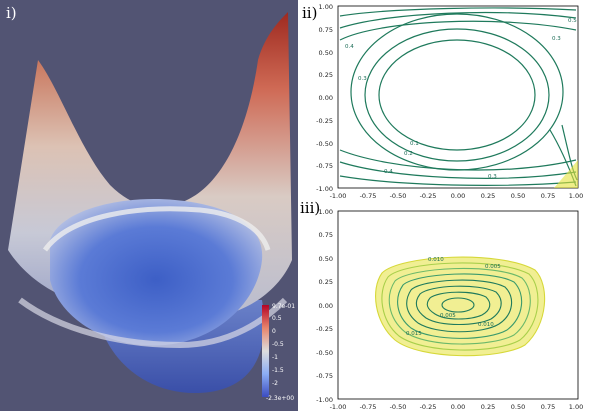 This screenshot has height=415, width=590. Describe the element at coordinates (566, 174) in the screenshot. I see `contour-fill-corner` at that location.